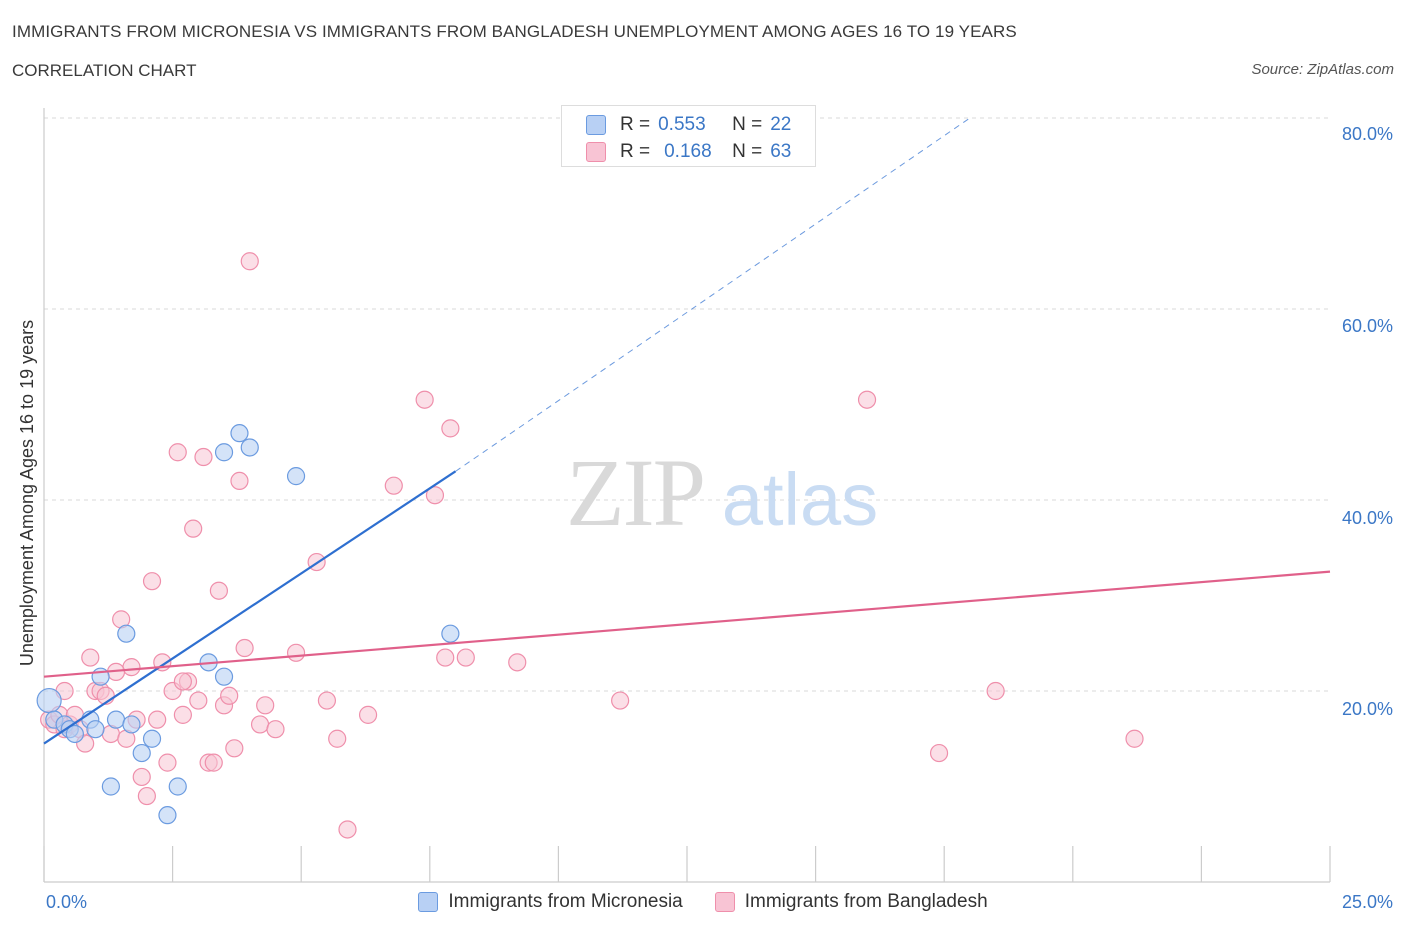 The width and height of the screenshot is (1406, 930). I want to click on legend-item-micronesia: Immigrants from Micronesia, so click(550, 902).